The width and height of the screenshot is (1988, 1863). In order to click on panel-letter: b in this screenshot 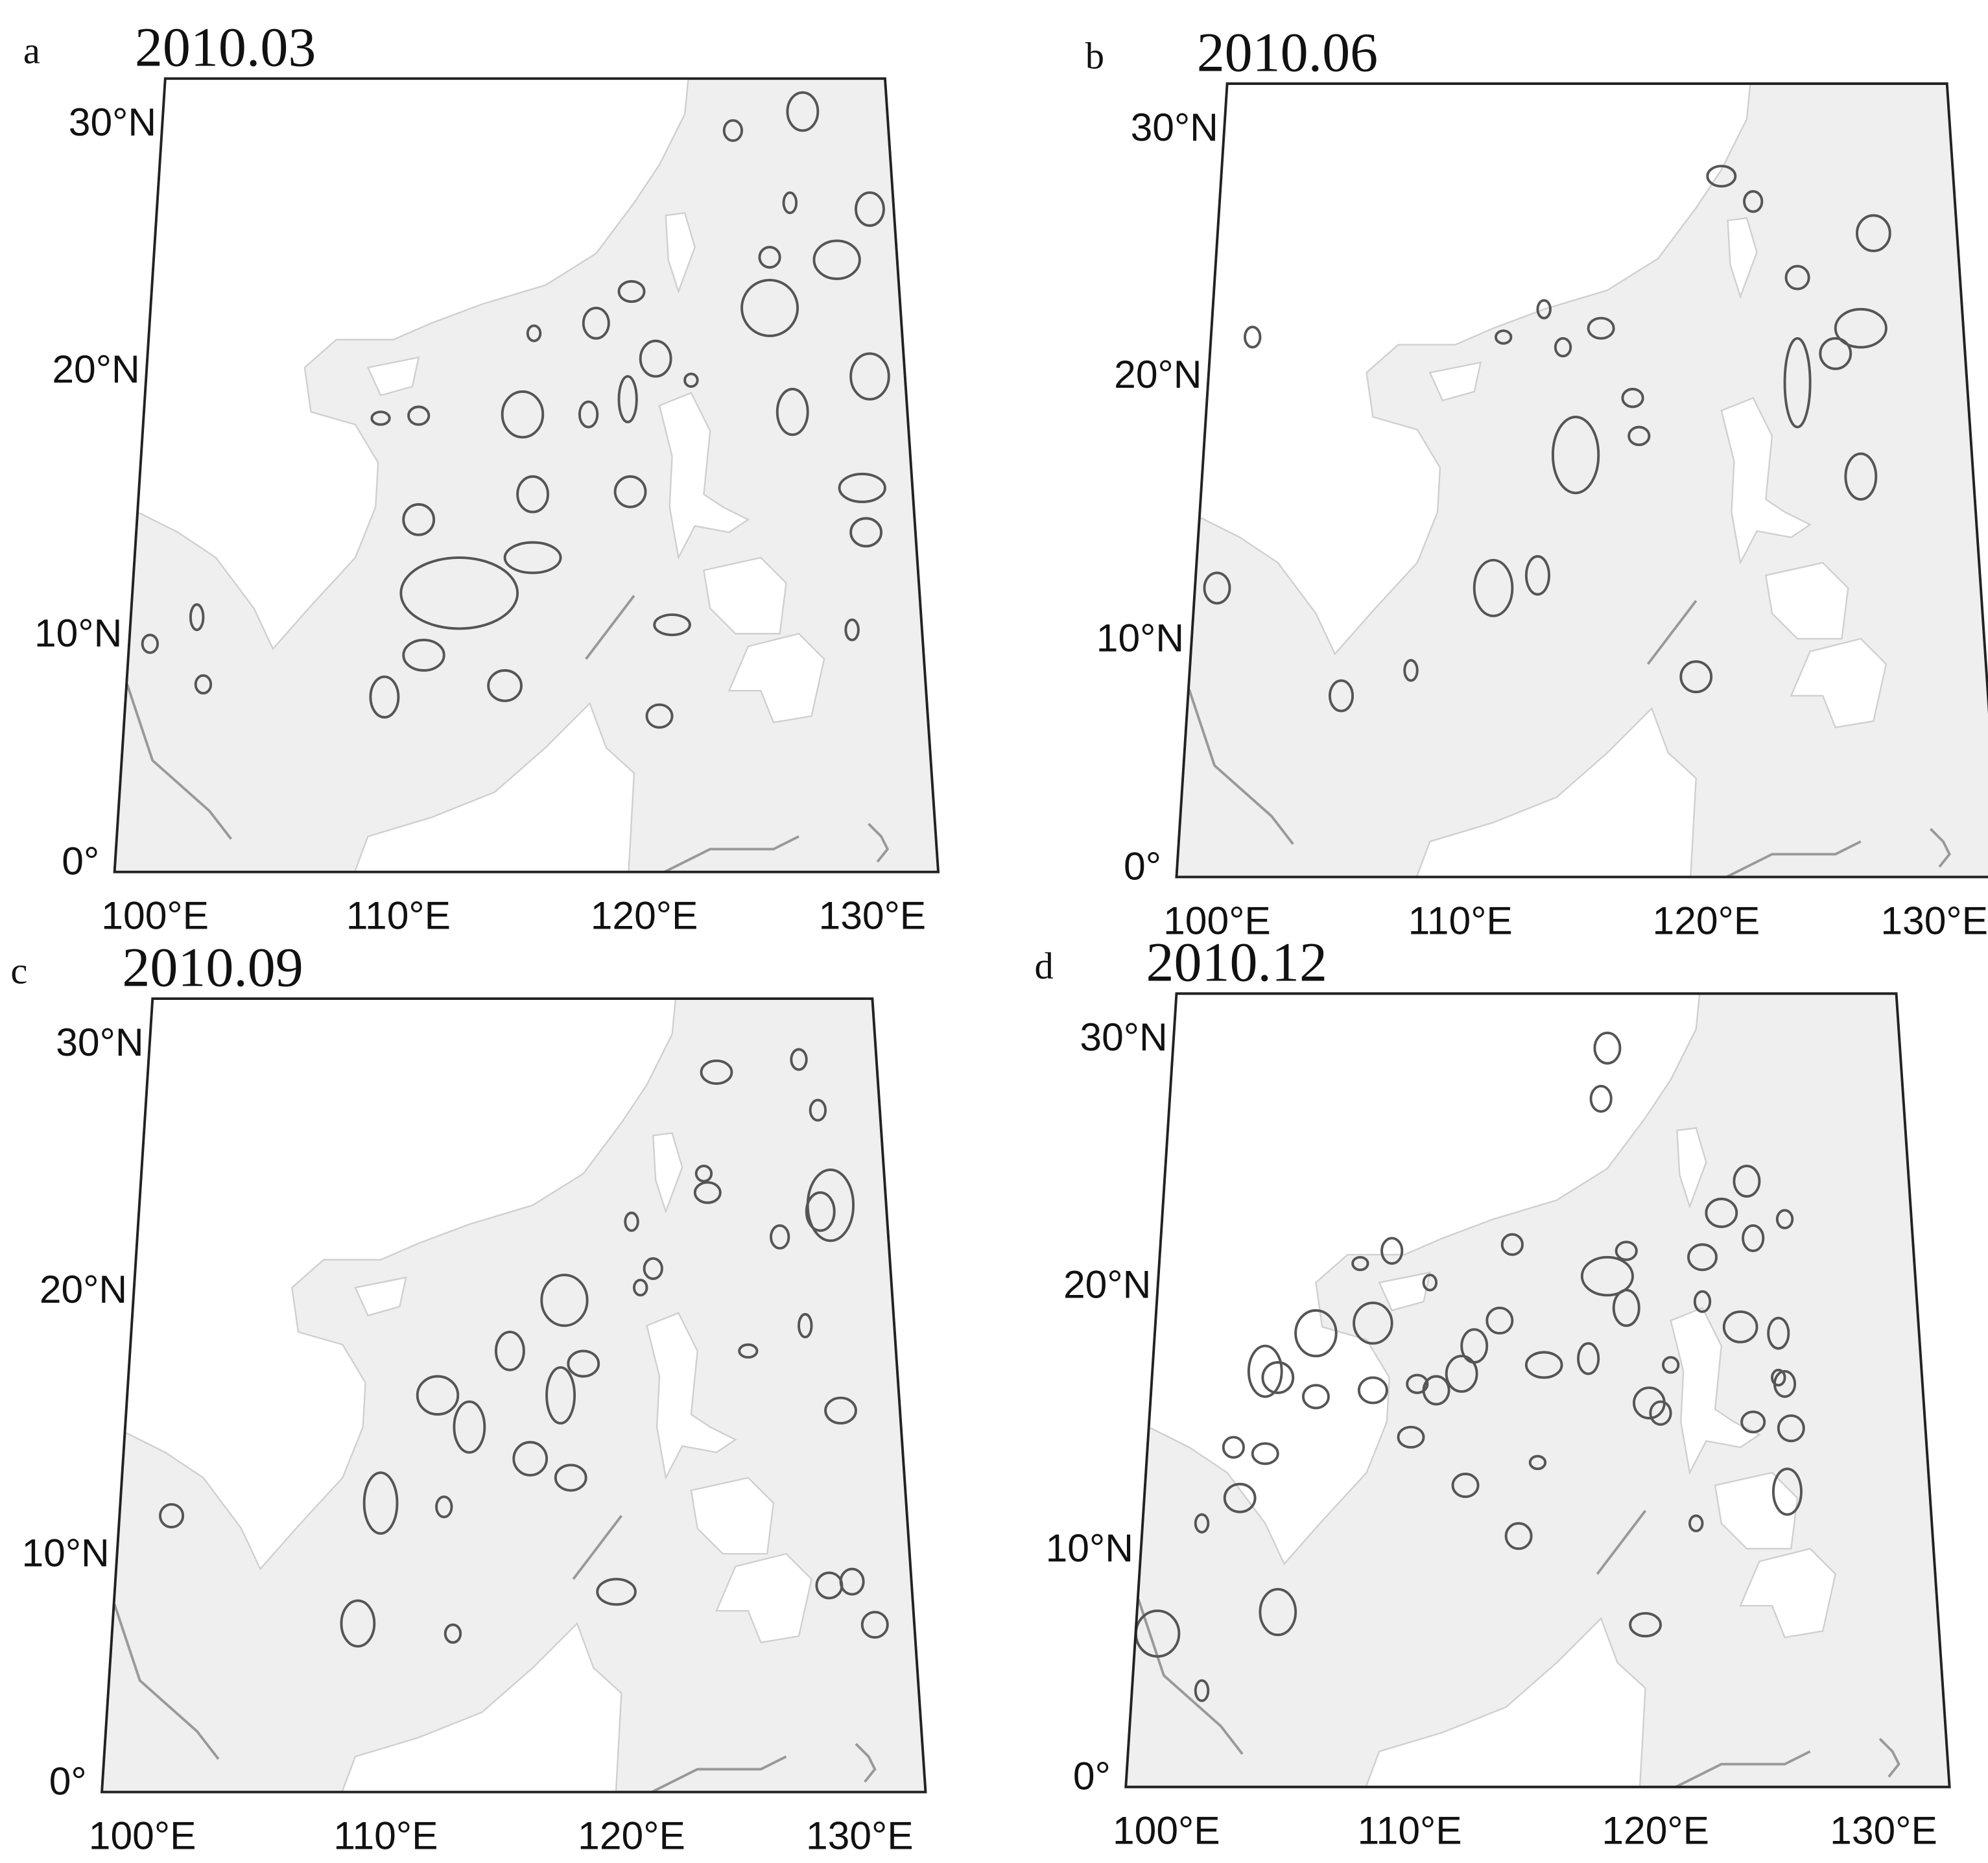, I will do `click(1094, 56)`.